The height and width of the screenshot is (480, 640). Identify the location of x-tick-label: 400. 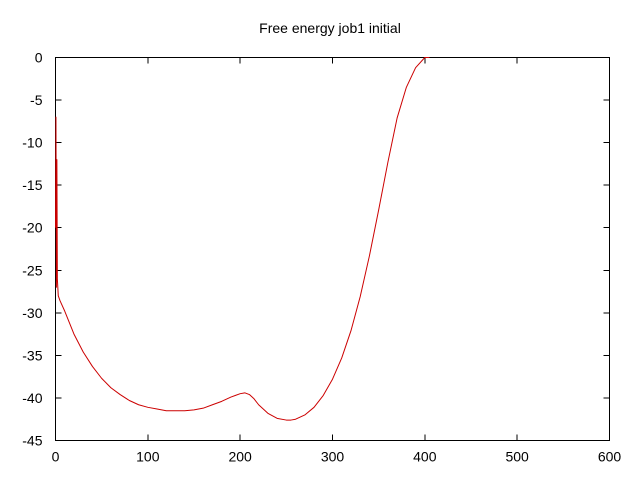
(425, 457).